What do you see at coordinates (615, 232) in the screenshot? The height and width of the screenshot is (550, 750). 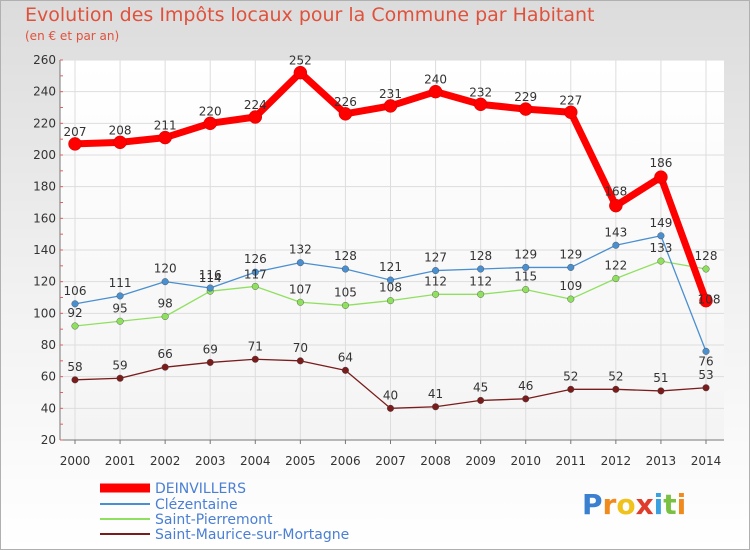 I see `data-label: 143` at bounding box center [615, 232].